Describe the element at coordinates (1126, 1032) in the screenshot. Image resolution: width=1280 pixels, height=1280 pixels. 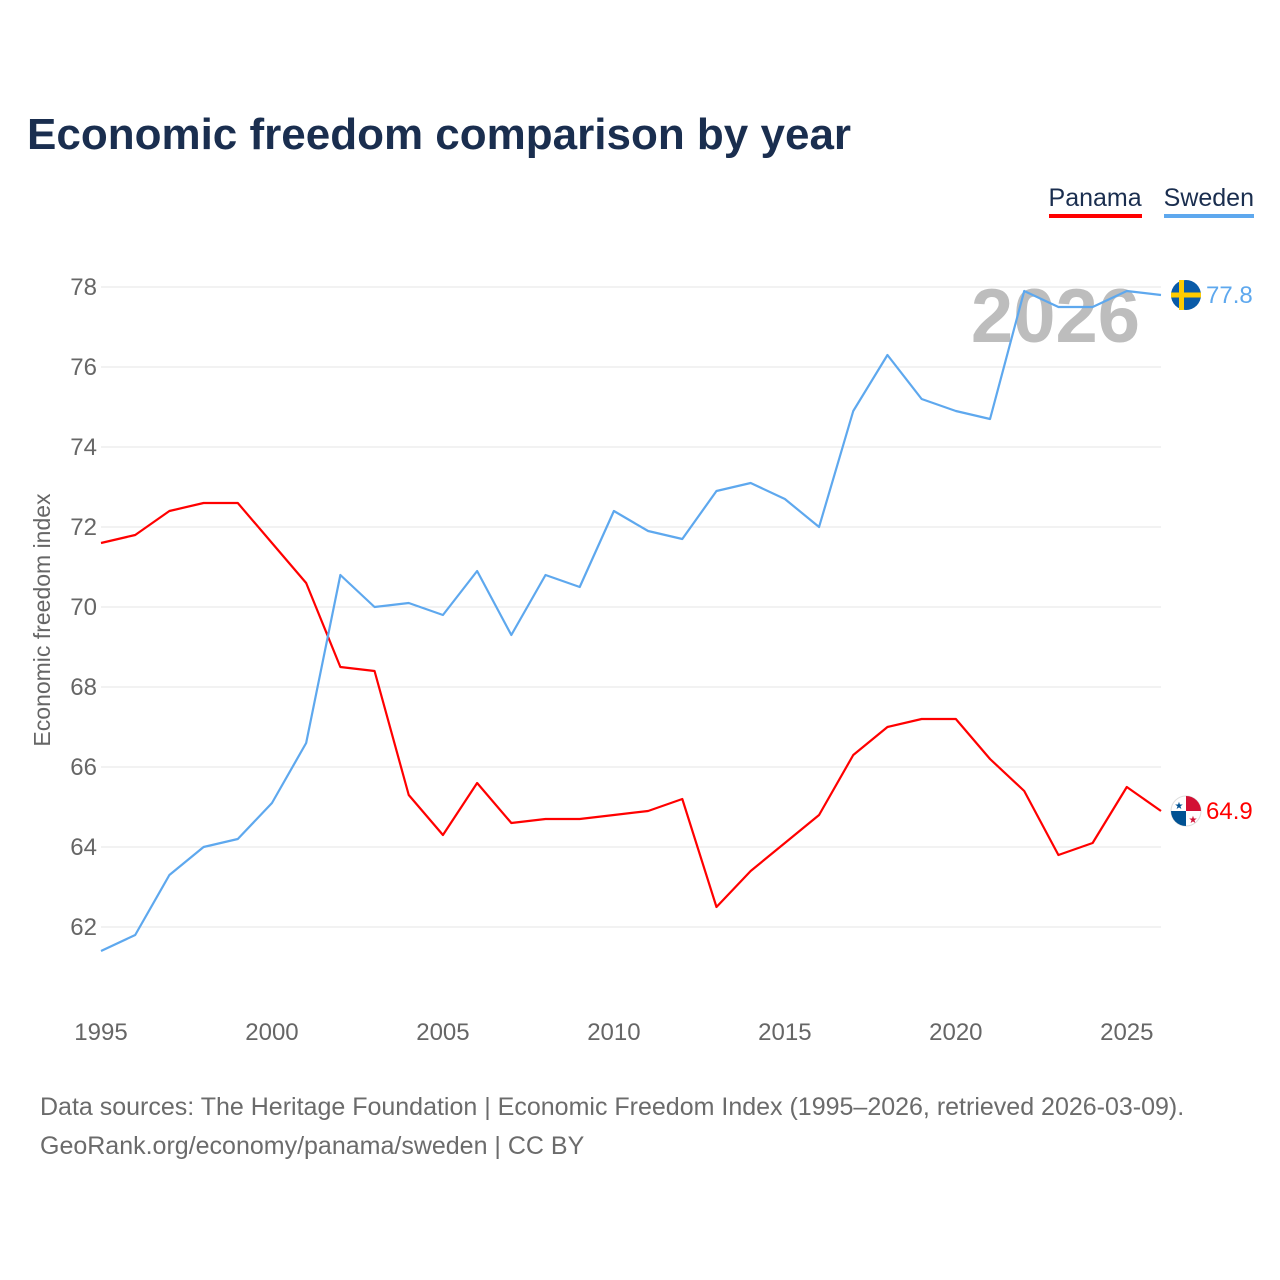
I see `x-tick-label: 2025` at that location.